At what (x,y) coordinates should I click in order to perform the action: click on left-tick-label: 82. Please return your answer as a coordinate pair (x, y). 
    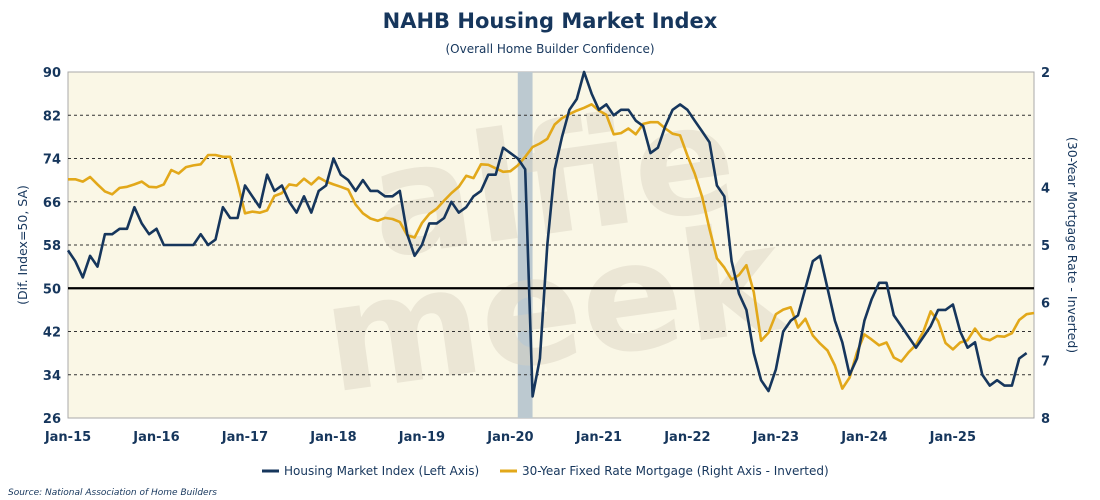
    Looking at the image, I should click on (52, 116).